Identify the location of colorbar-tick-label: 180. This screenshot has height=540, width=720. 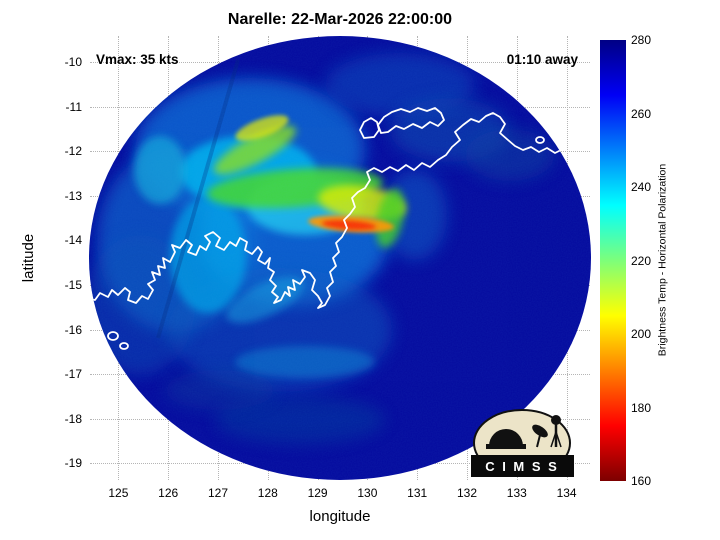
(641, 407).